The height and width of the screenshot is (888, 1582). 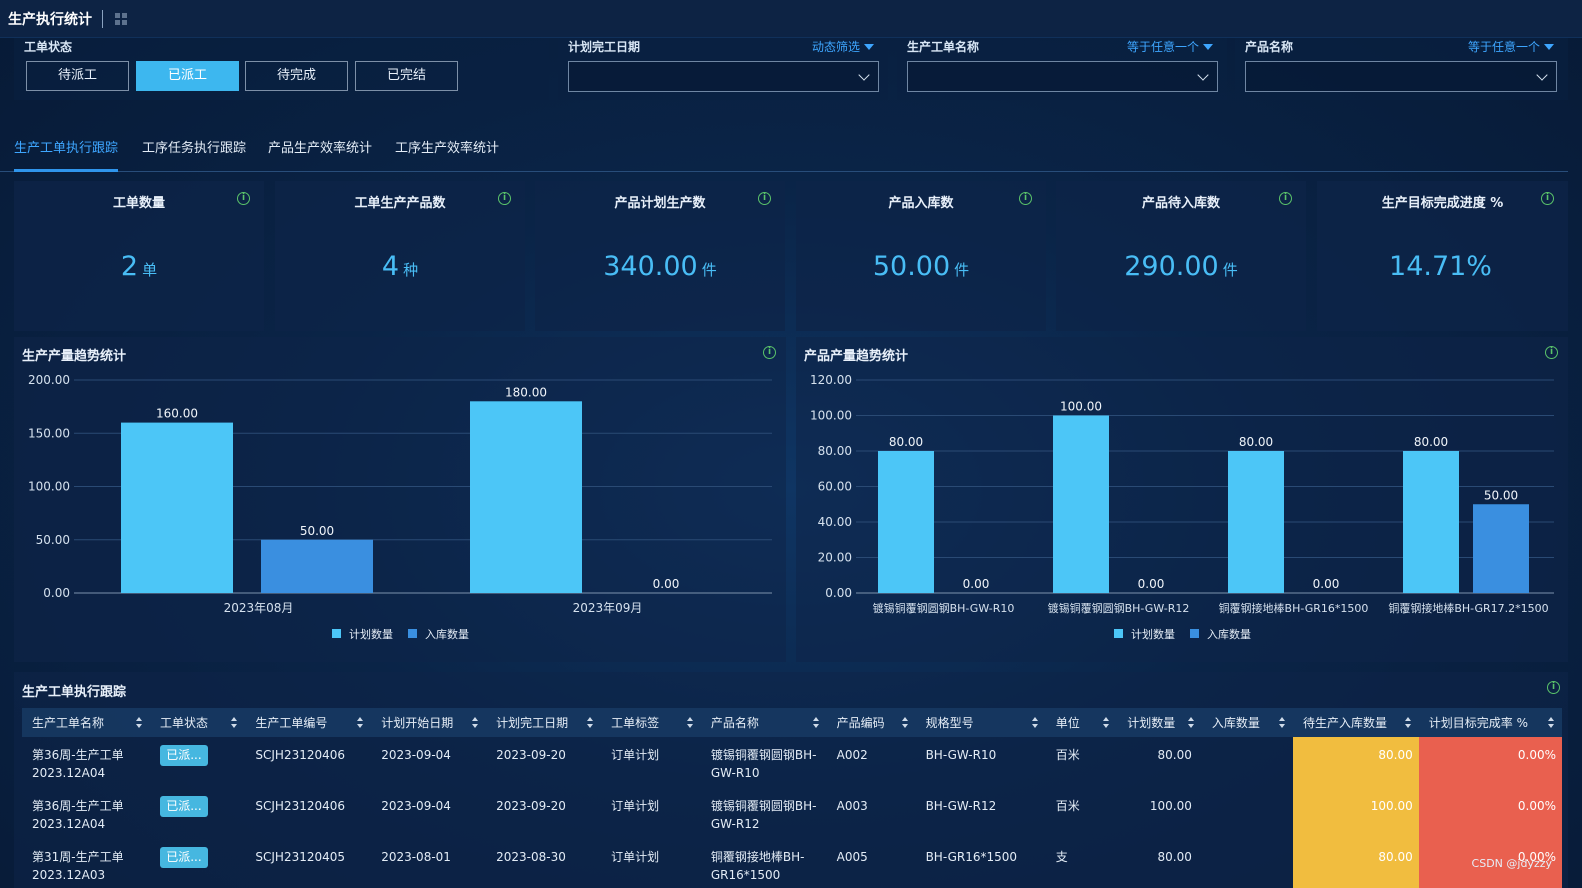 I want to click on column-header: 工单状态, so click(x=197, y=722).